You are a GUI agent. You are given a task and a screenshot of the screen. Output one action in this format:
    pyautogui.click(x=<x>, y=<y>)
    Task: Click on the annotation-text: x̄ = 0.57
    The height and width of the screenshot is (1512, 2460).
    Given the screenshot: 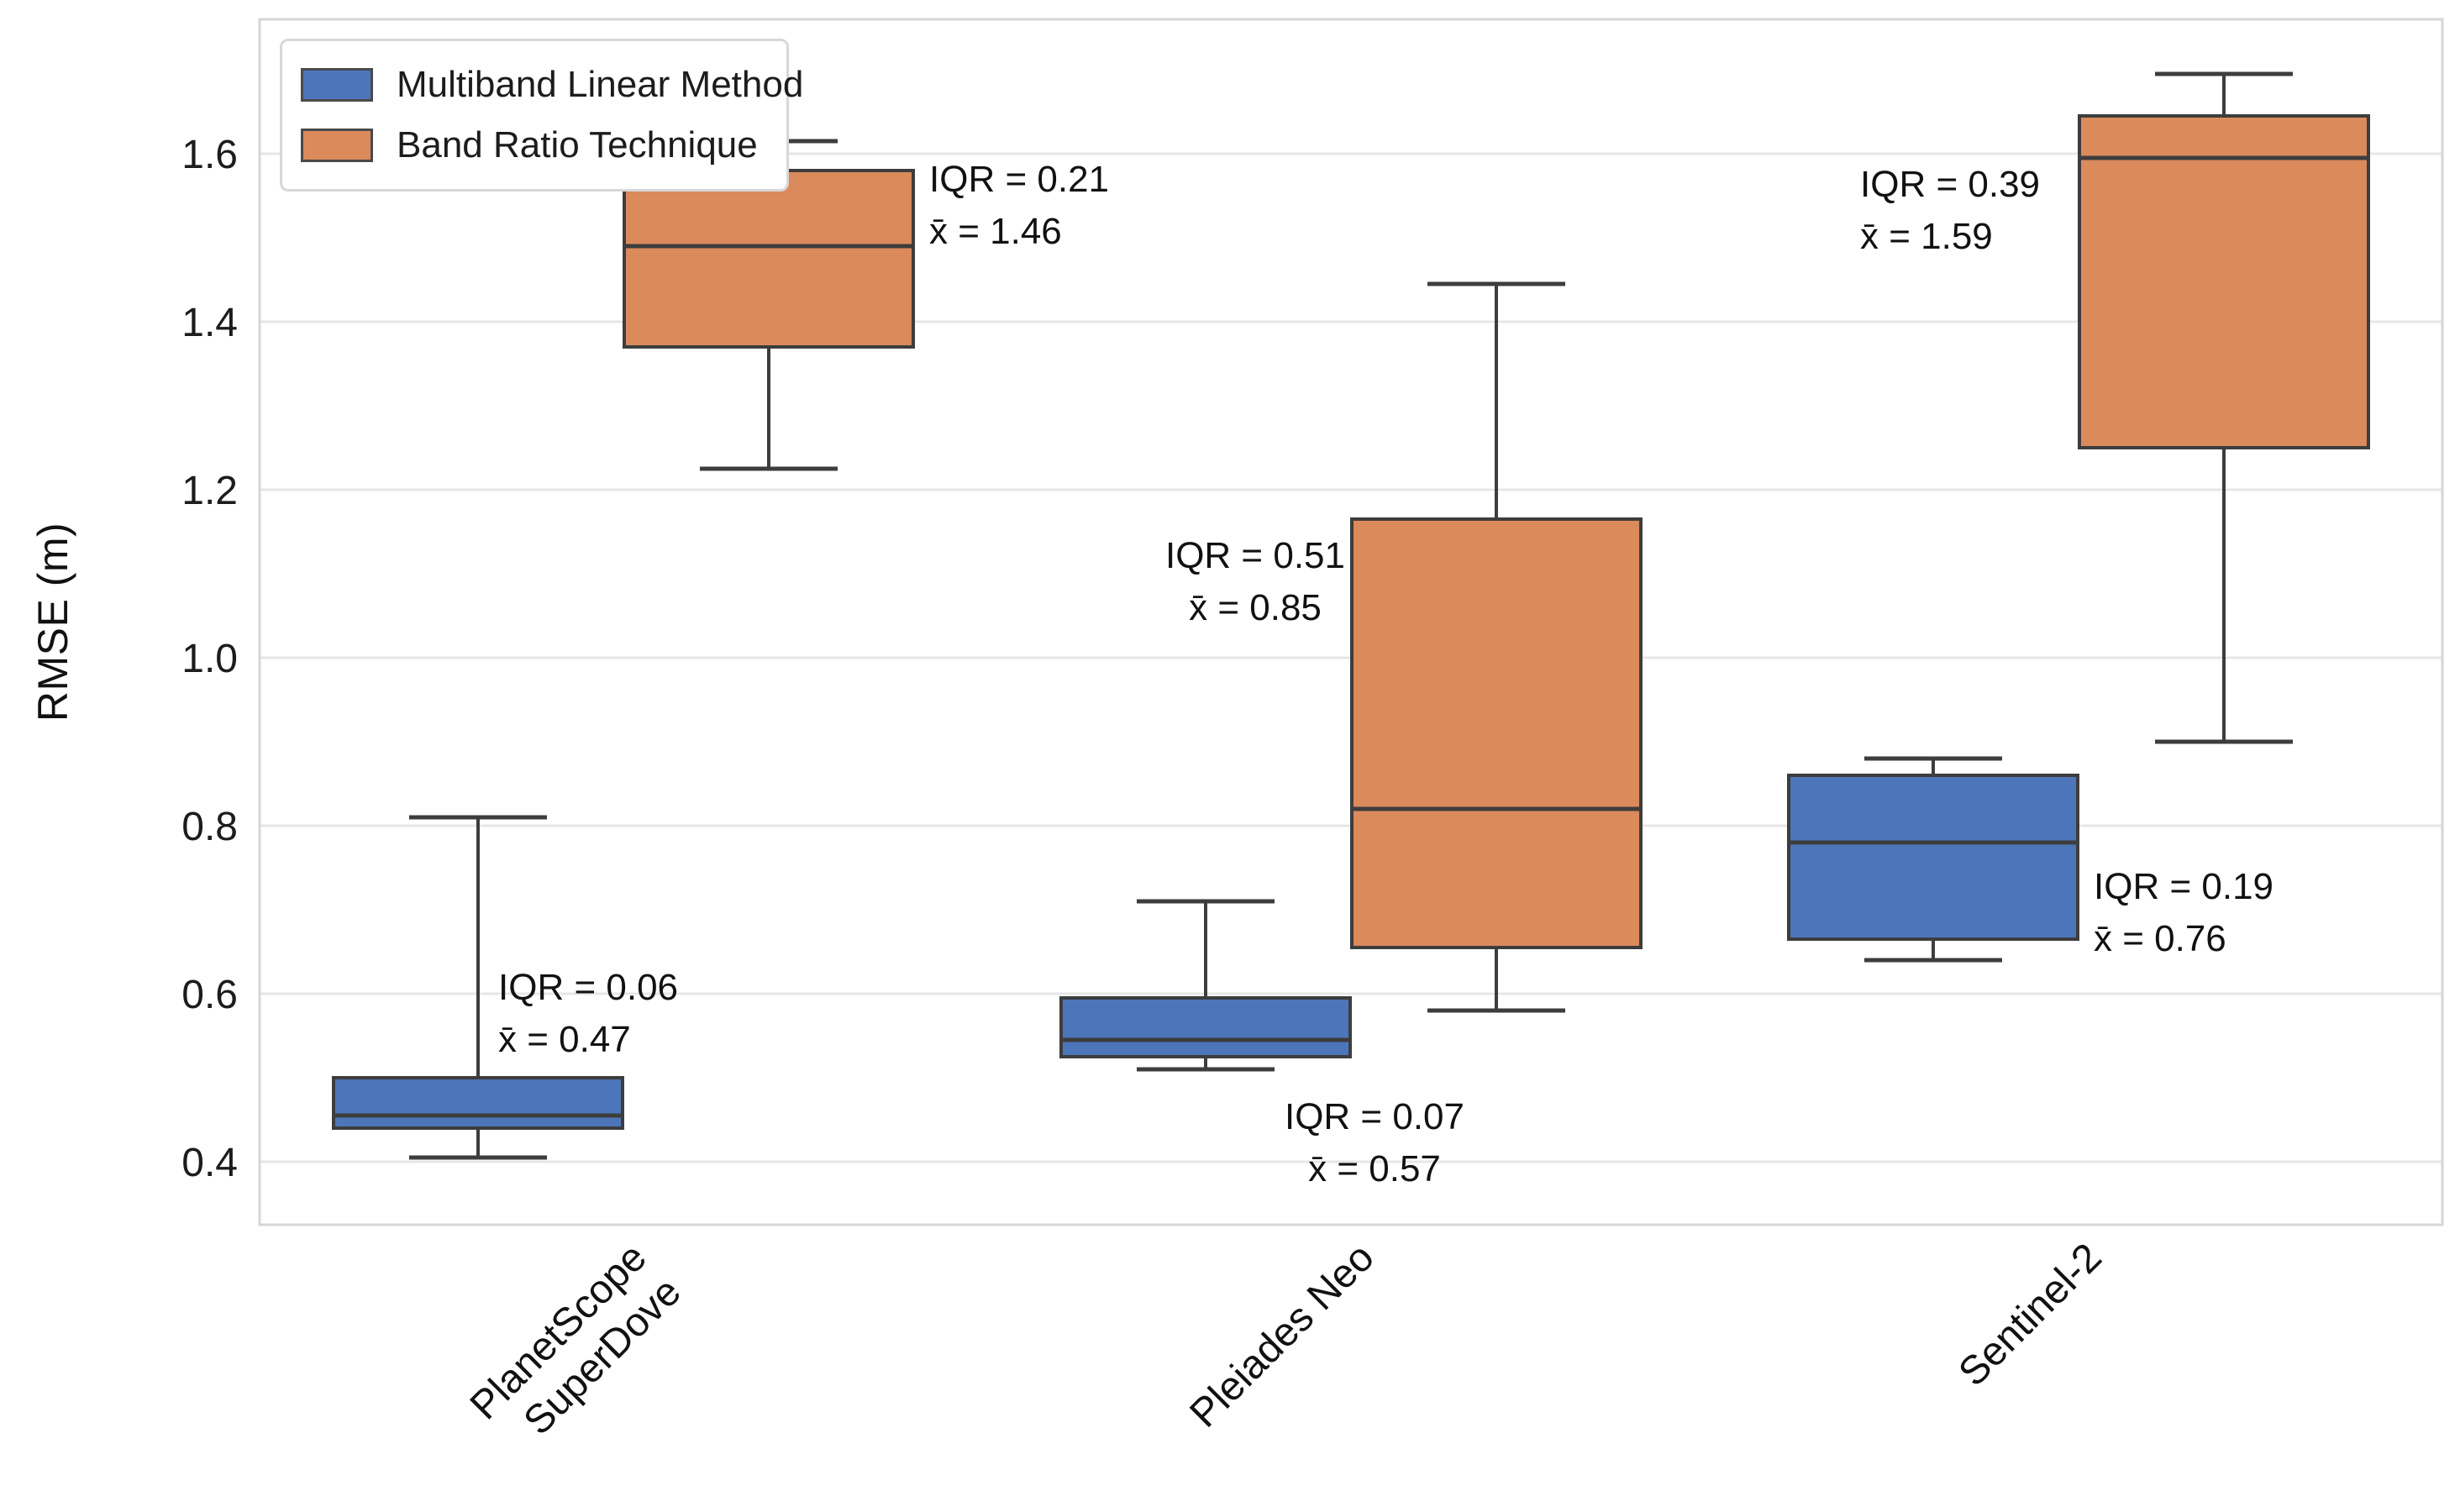 What is the action you would take?
    pyautogui.click(x=1374, y=1168)
    